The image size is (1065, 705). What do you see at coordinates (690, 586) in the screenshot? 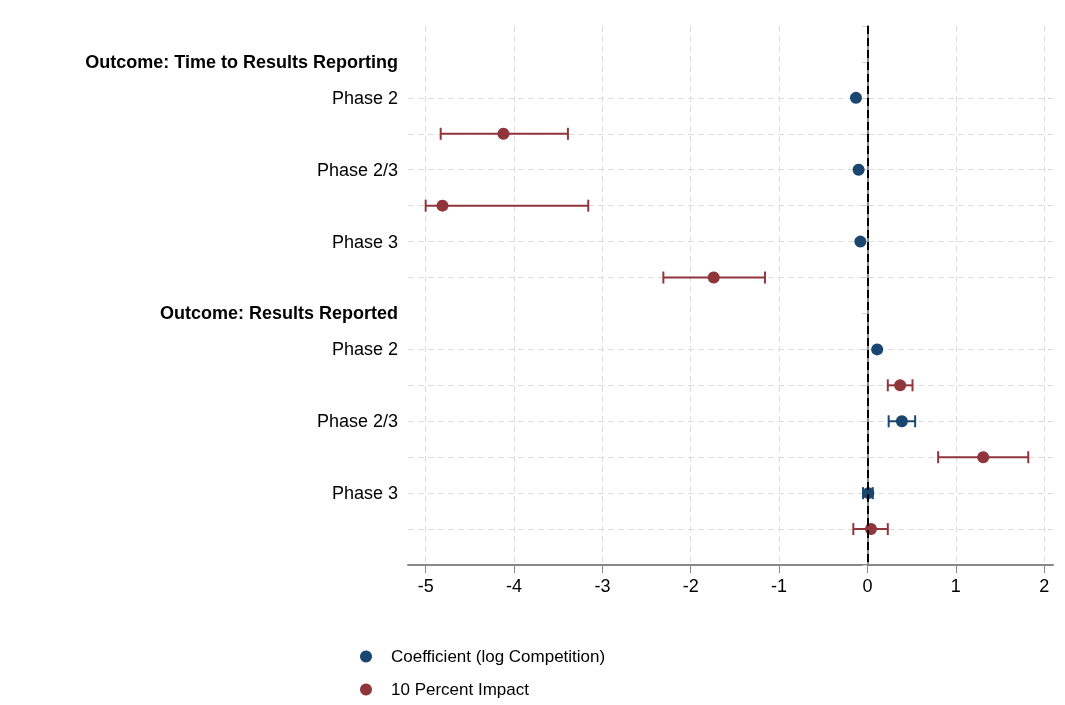
I see `x-tick-label: -2` at bounding box center [690, 586].